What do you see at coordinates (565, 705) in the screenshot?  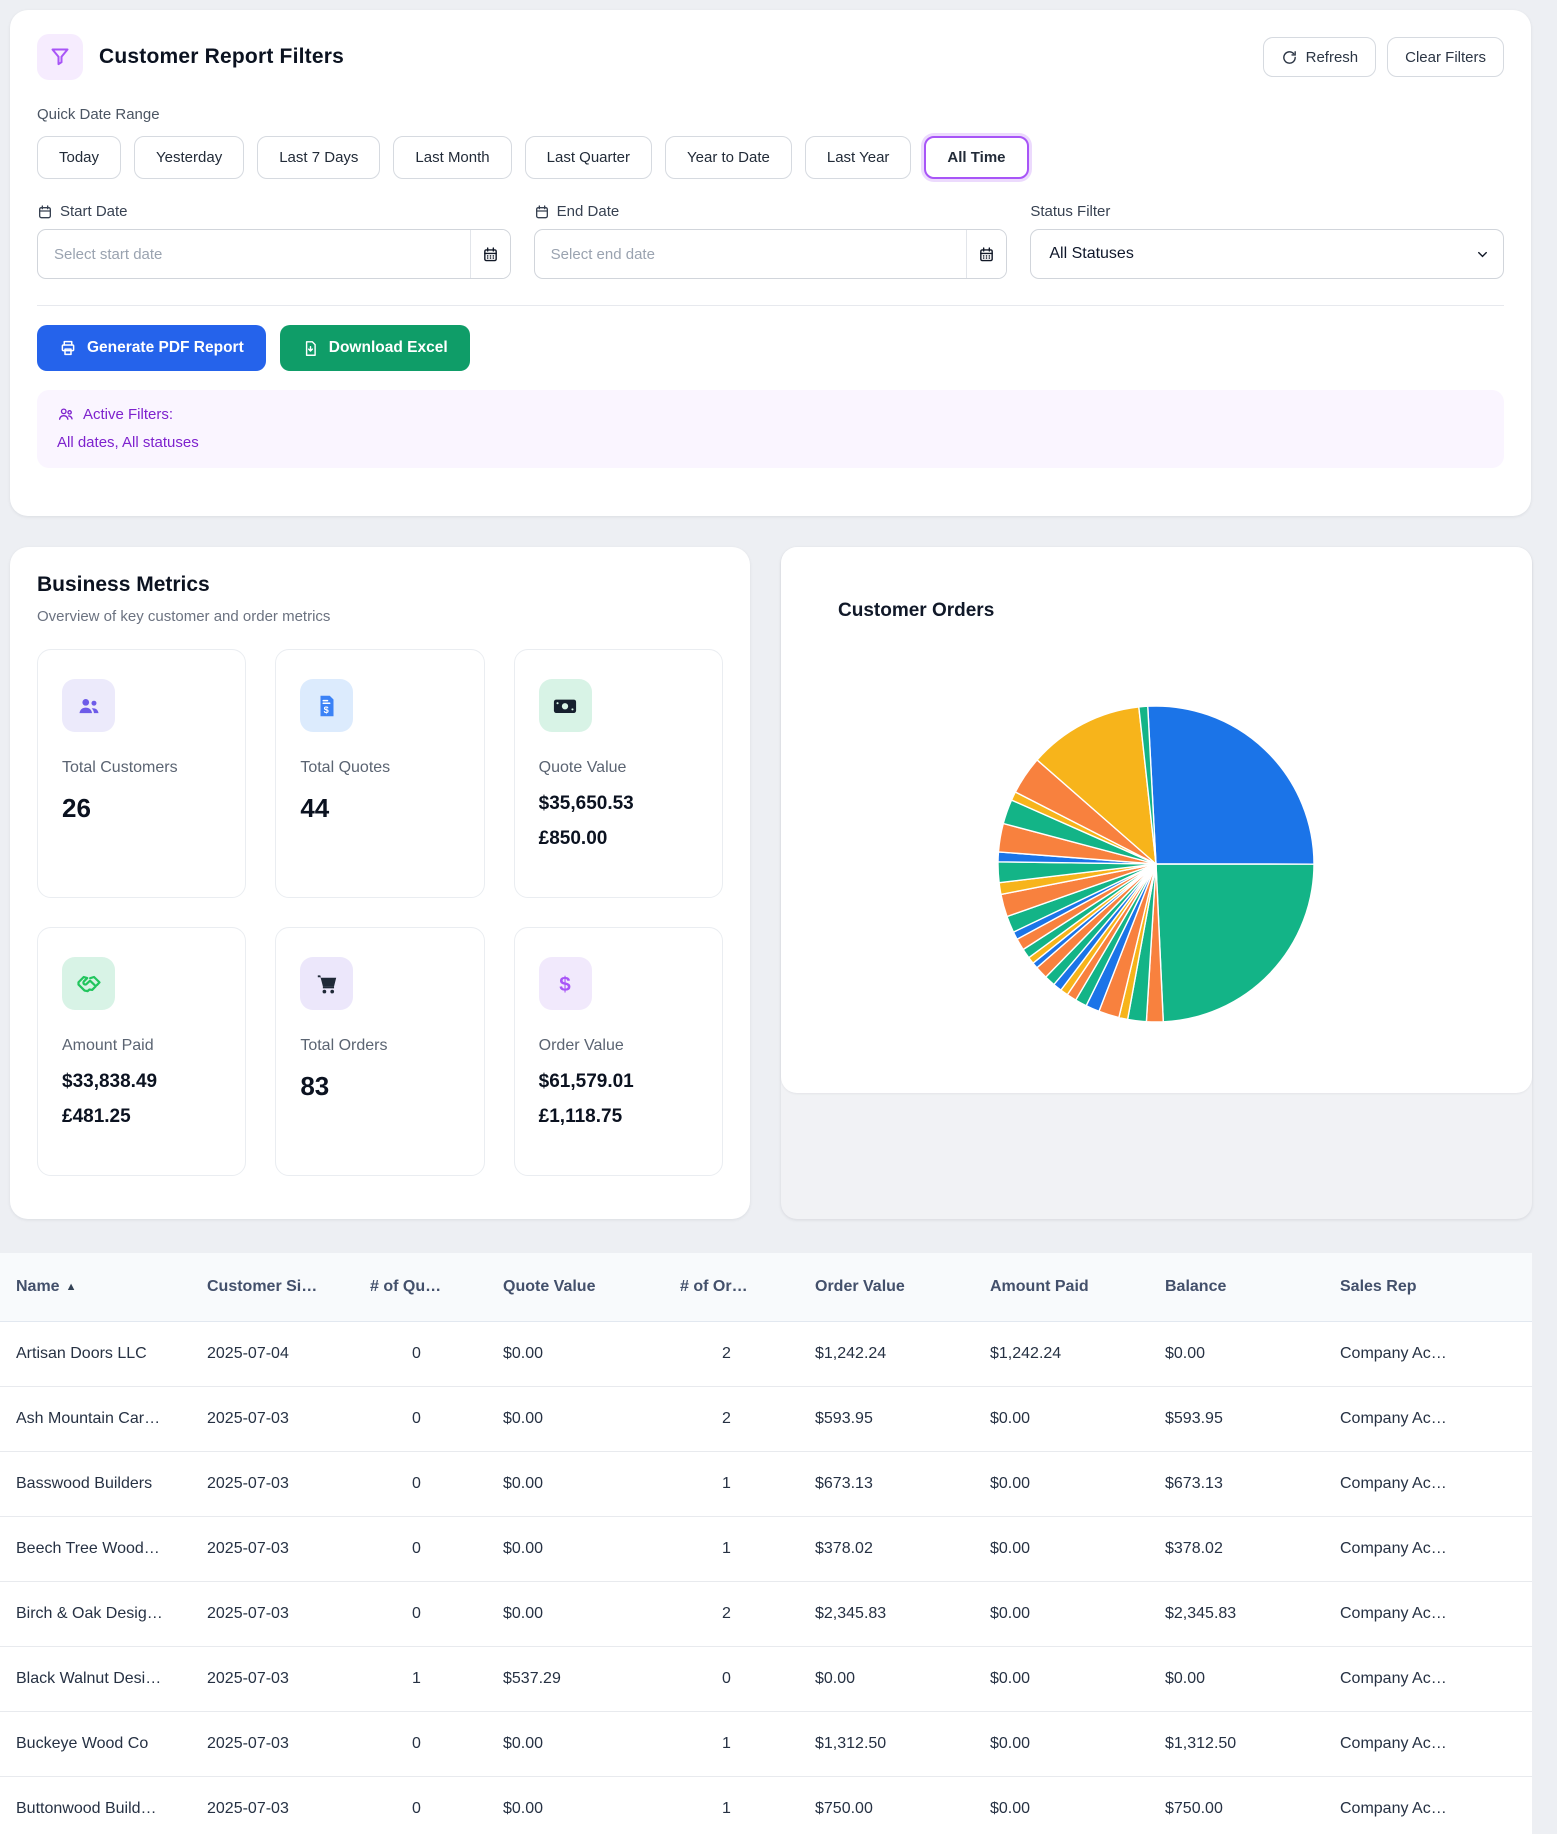 I see `money-bill-icon` at bounding box center [565, 705].